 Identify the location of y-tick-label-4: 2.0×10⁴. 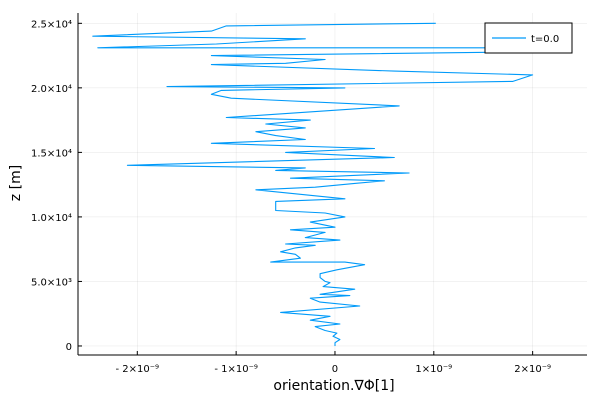
(51, 89).